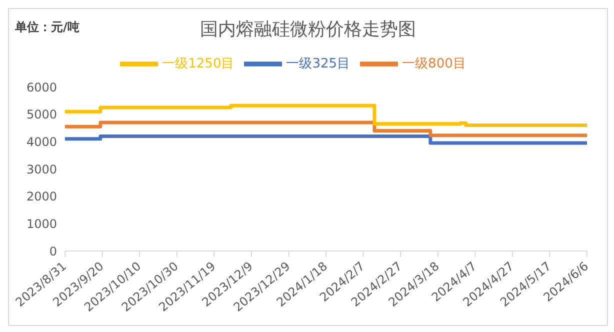  I want to click on legend-label: 一级325目, so click(318, 64).